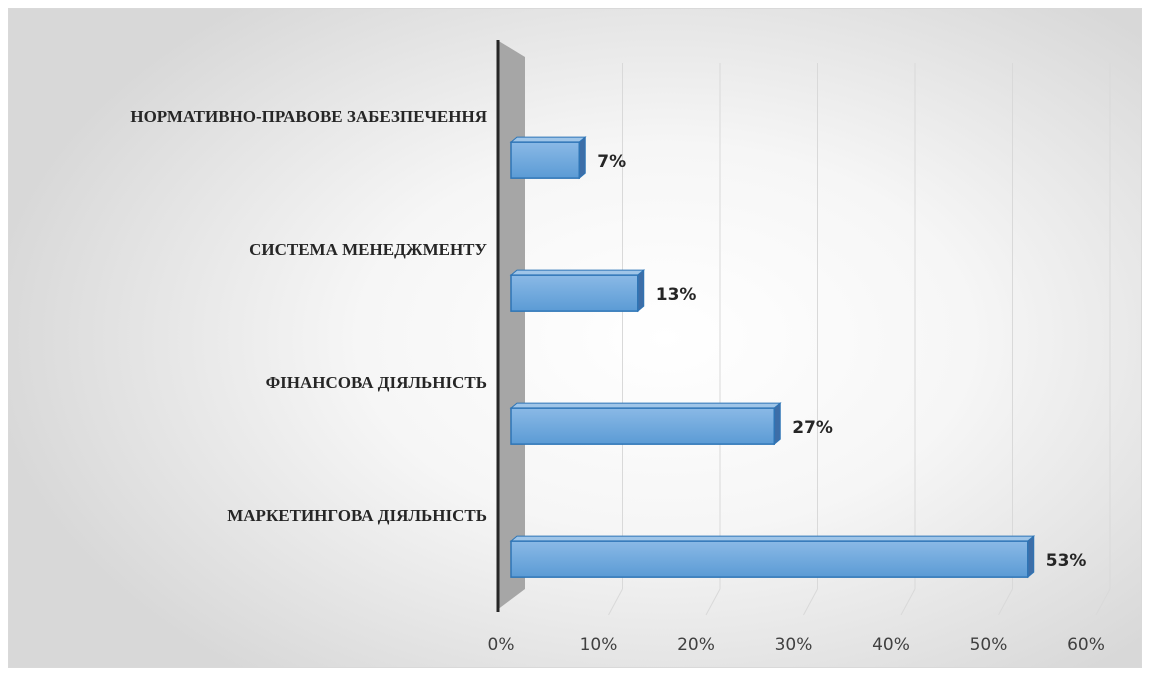 The image size is (1150, 675). I want to click on x-tick-label: 10%, so click(599, 645).